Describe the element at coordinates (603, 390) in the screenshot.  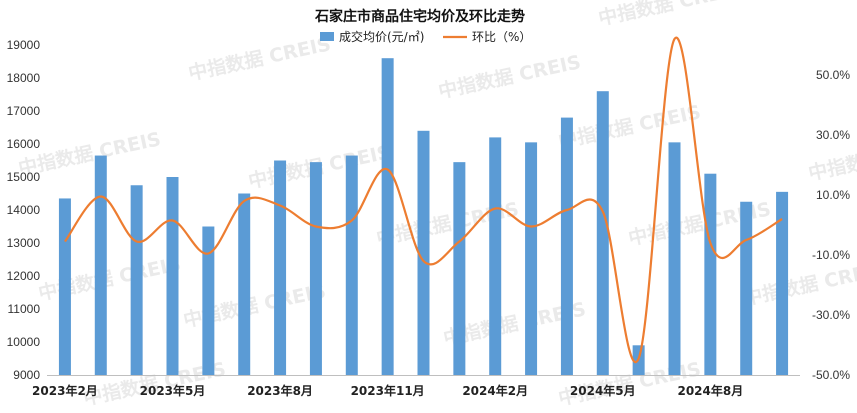
I see `x-tick-label: 2024年5月` at that location.